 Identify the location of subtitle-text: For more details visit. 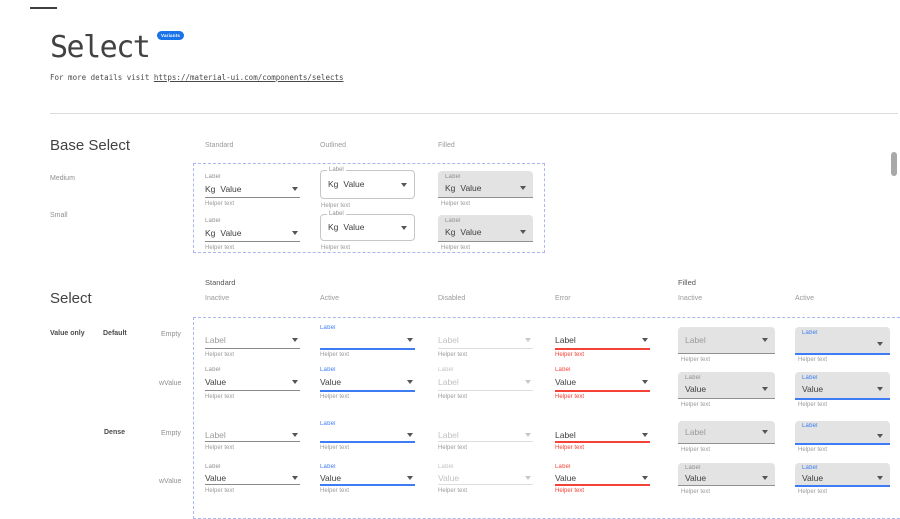
(102, 77).